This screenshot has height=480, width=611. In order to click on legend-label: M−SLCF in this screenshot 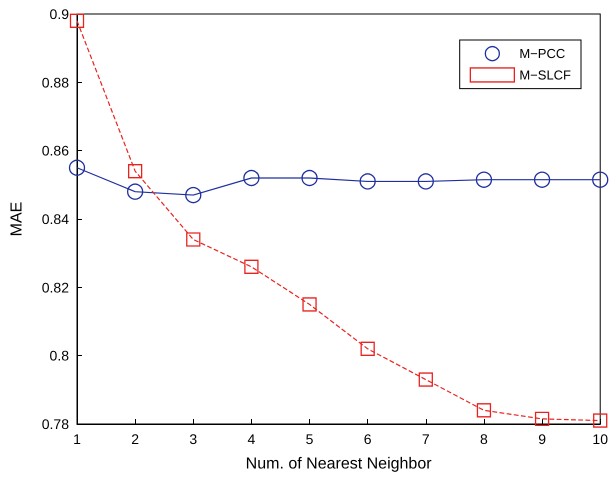, I will do `click(545, 74)`.